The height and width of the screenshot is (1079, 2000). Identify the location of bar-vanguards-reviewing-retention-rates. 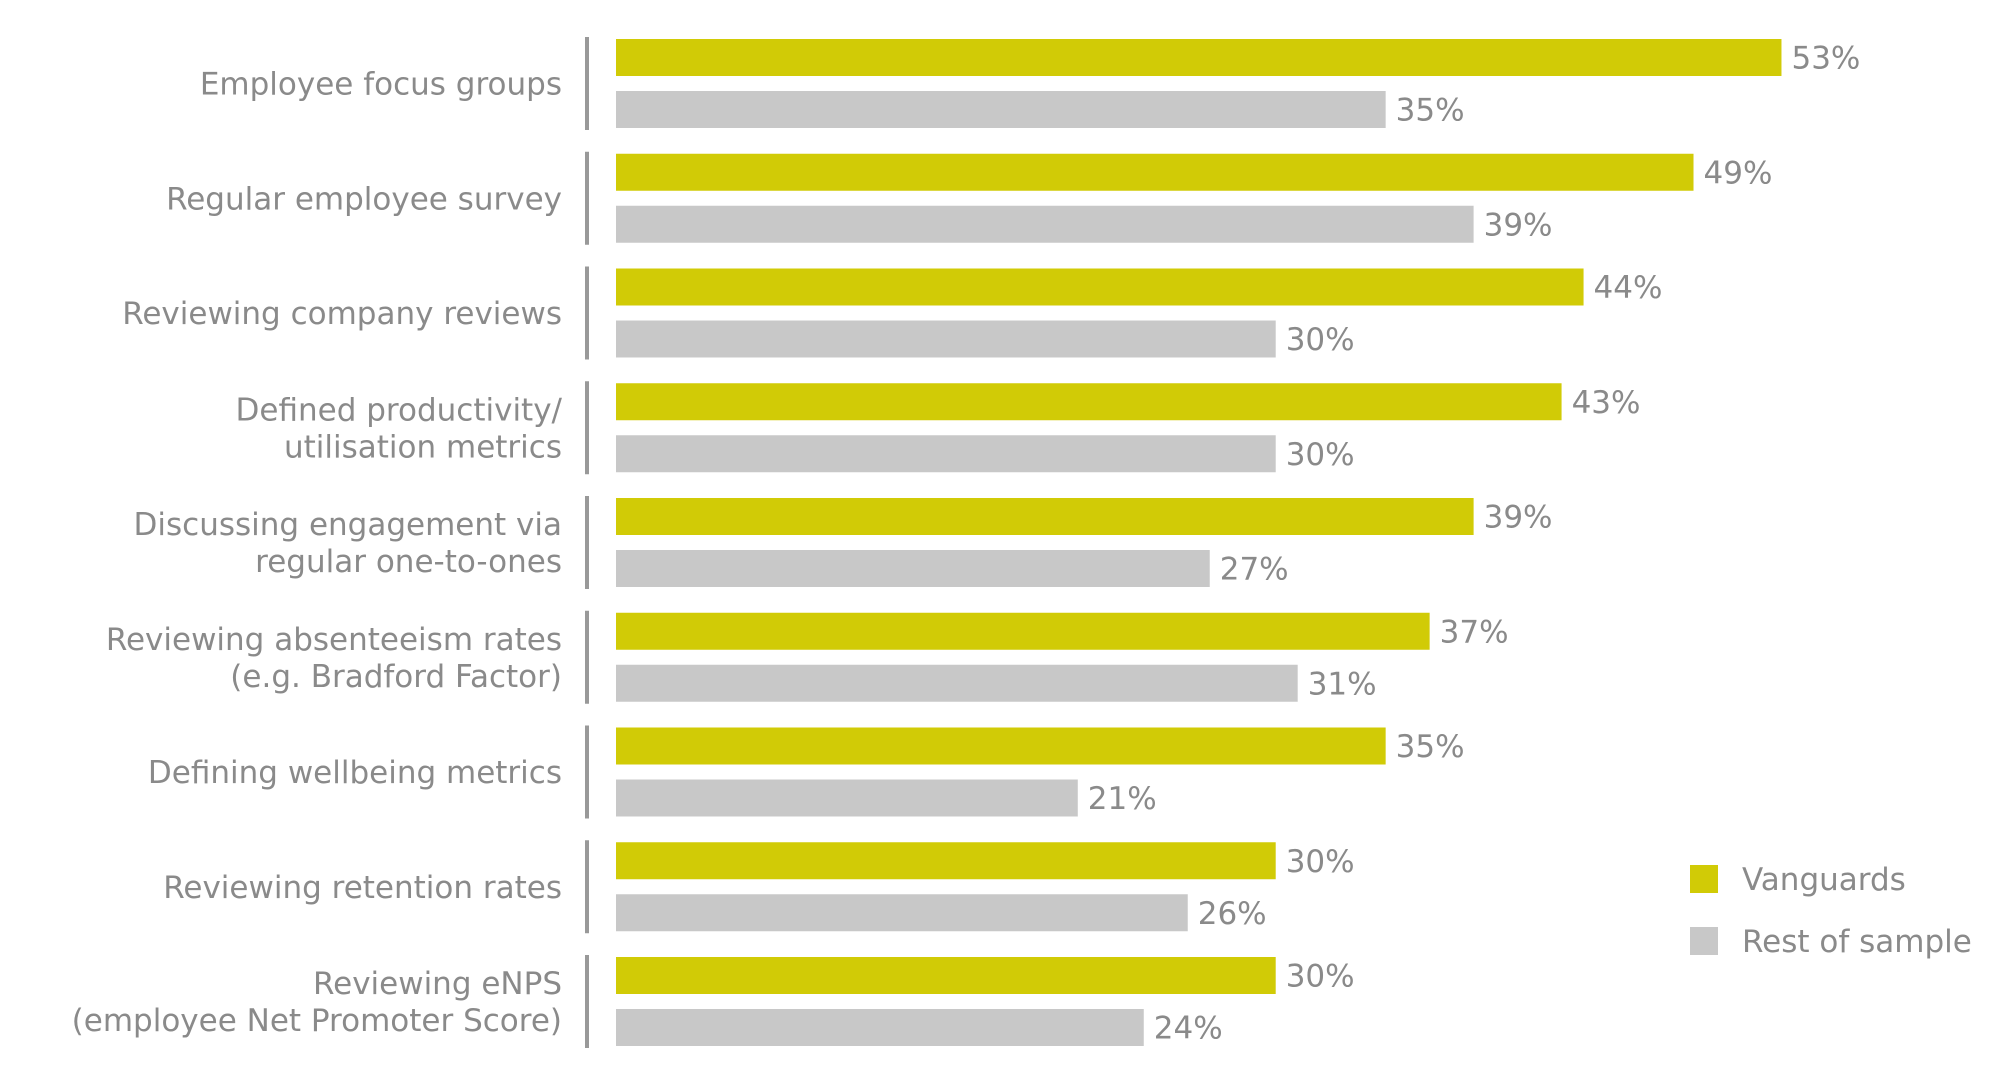
(946, 861).